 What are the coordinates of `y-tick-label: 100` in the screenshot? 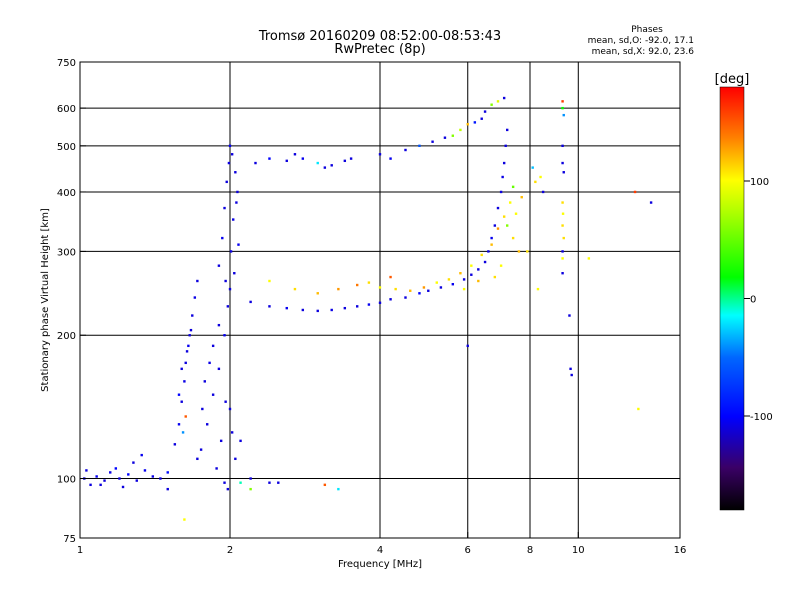 It's located at (66, 480).